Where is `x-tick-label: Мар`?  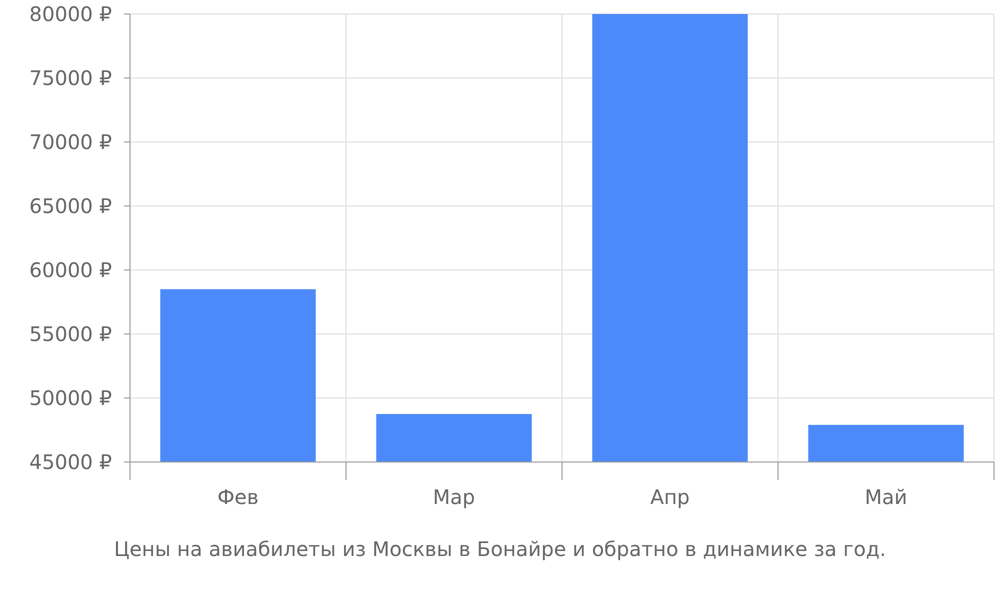 x-tick-label: Мар is located at coordinates (454, 497).